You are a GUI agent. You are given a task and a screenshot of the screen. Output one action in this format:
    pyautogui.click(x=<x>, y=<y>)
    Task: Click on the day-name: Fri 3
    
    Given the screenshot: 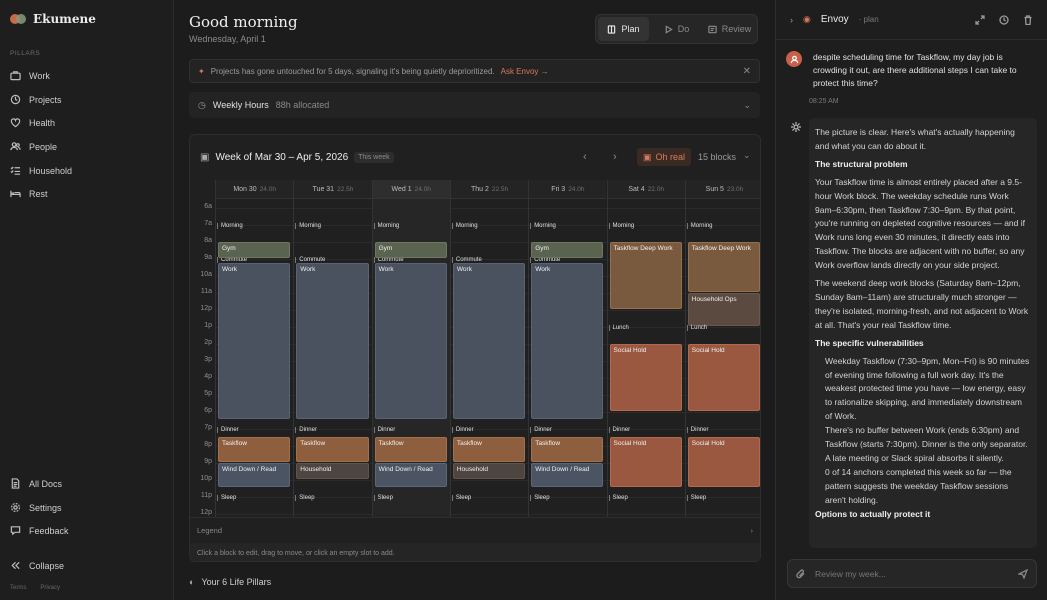 What is the action you would take?
    pyautogui.click(x=558, y=189)
    